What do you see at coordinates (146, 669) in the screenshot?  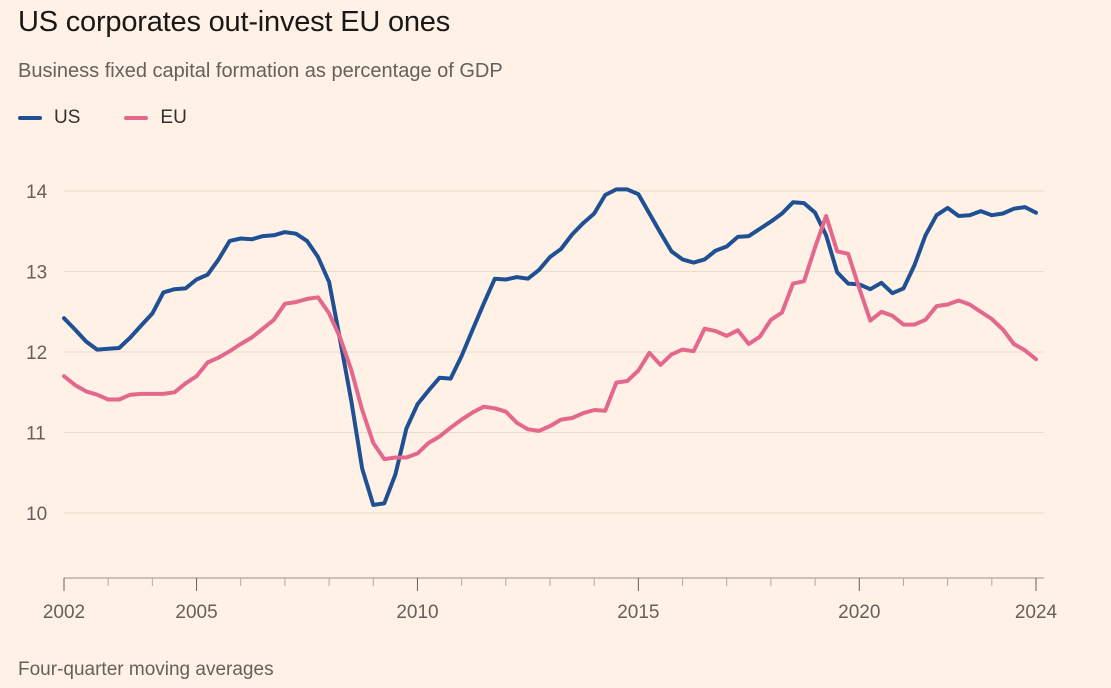 I see `footnote: Four-quarter moving averages` at bounding box center [146, 669].